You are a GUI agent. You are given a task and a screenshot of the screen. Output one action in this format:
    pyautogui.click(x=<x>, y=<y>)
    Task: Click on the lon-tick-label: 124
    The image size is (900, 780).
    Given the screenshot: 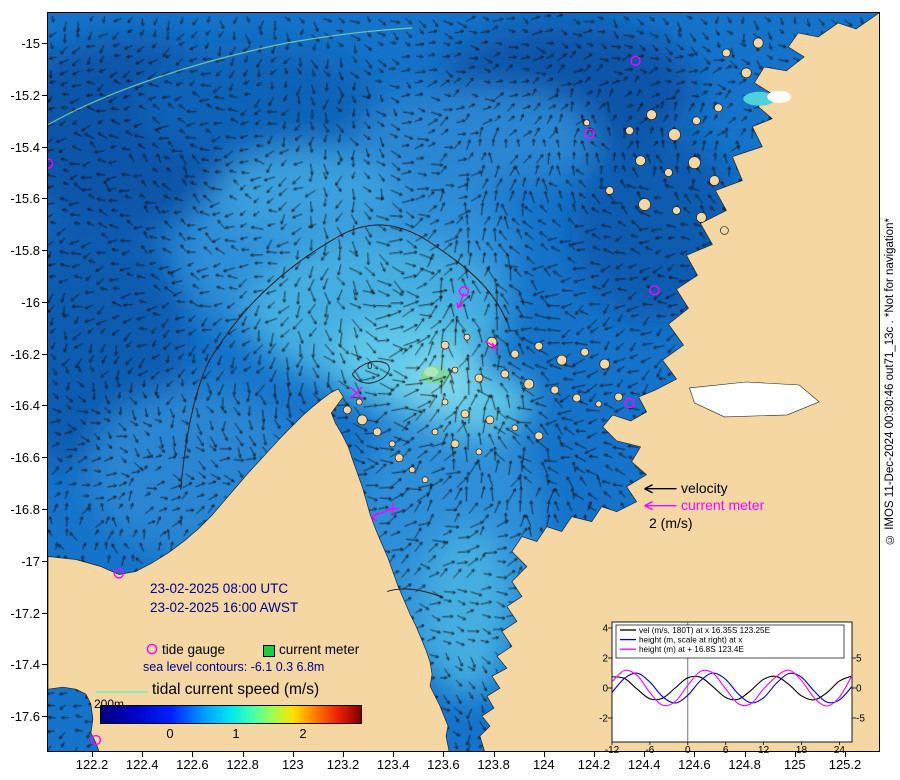 What is the action you would take?
    pyautogui.click(x=543, y=764)
    